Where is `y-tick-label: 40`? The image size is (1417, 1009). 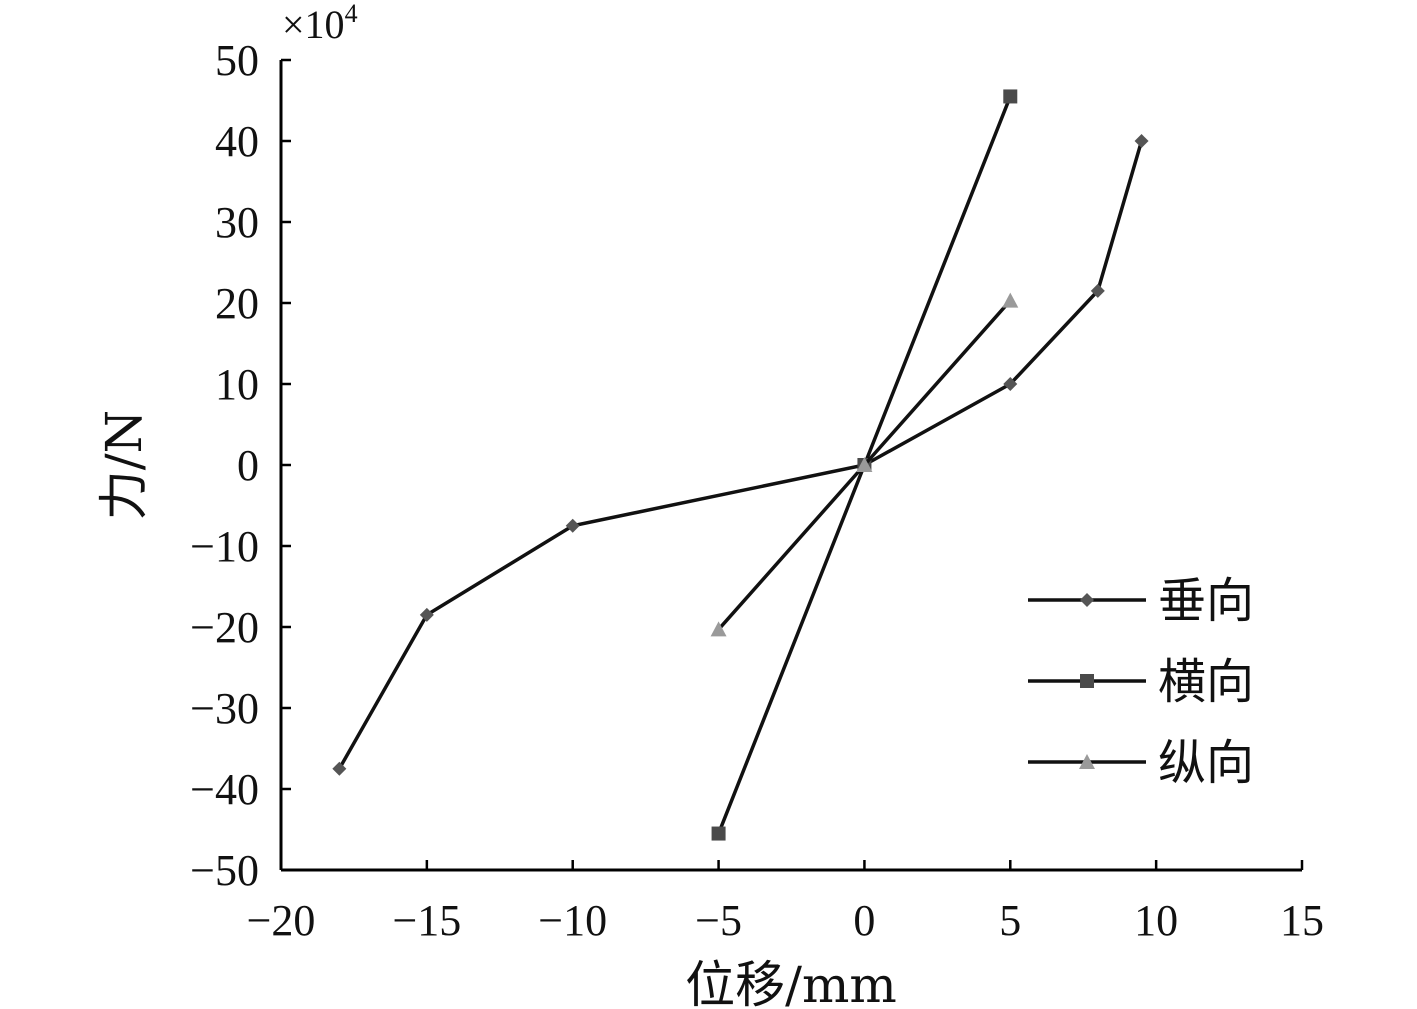
y-tick-label: 40 is located at coordinates (237, 141).